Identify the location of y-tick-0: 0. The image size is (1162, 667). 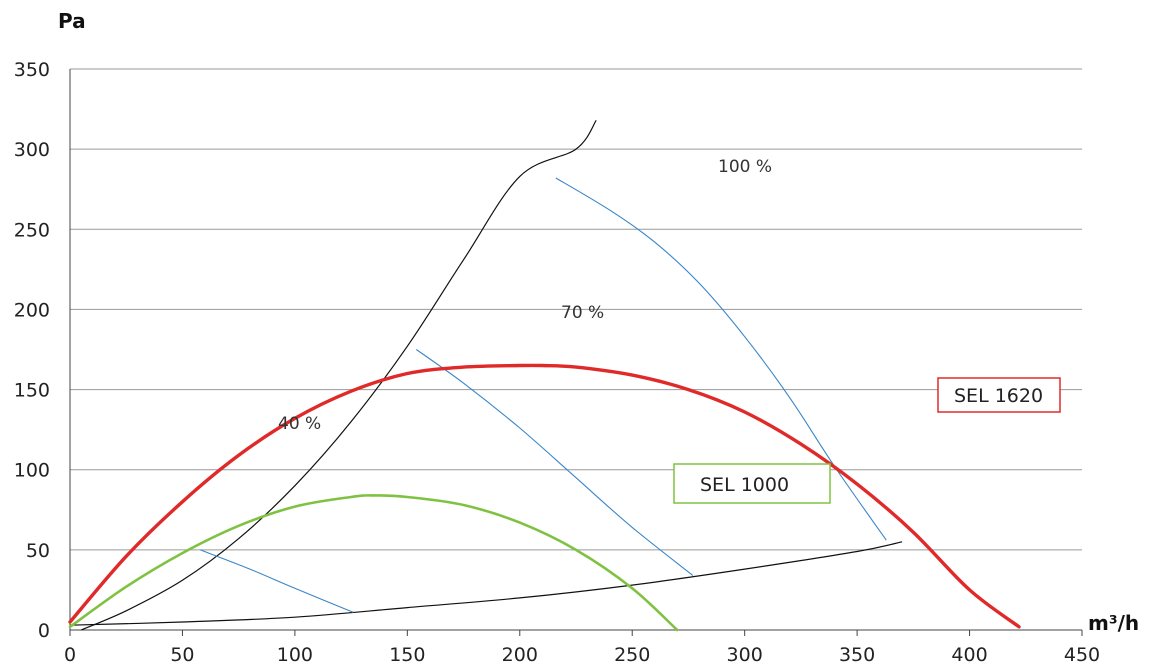
(44, 631).